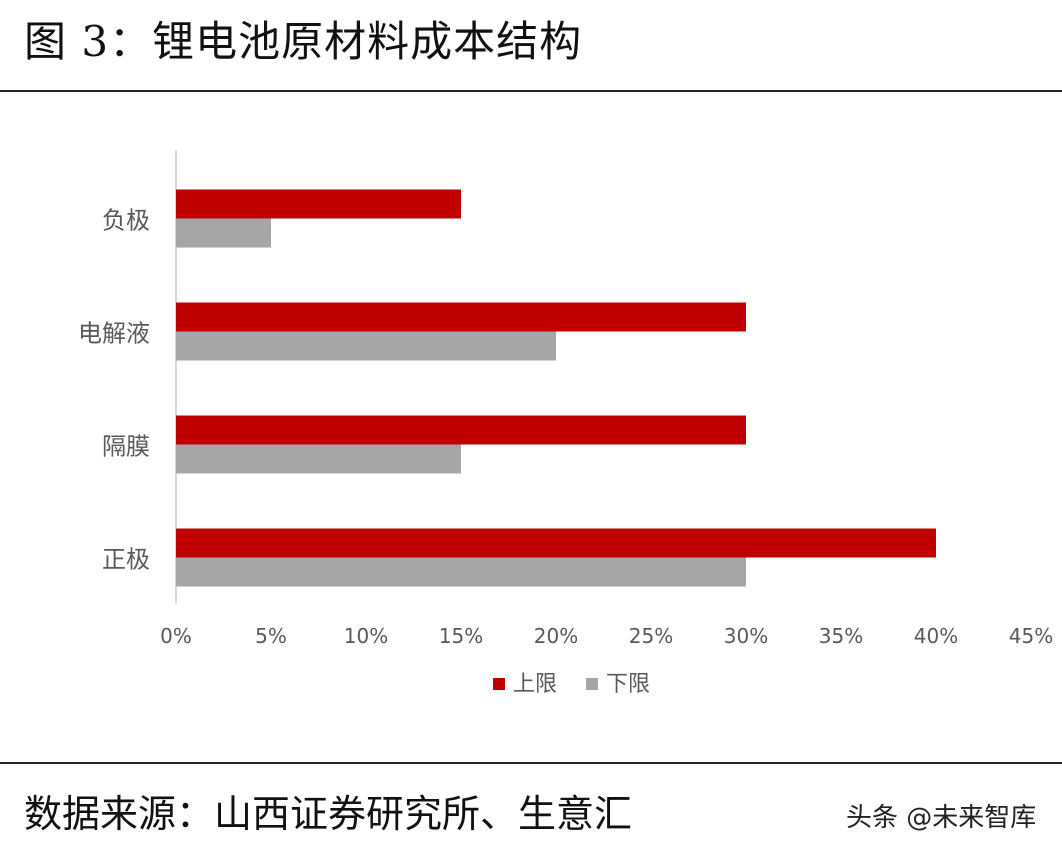  What do you see at coordinates (535, 684) in the screenshot?
I see `legend-label-upper: 上限` at bounding box center [535, 684].